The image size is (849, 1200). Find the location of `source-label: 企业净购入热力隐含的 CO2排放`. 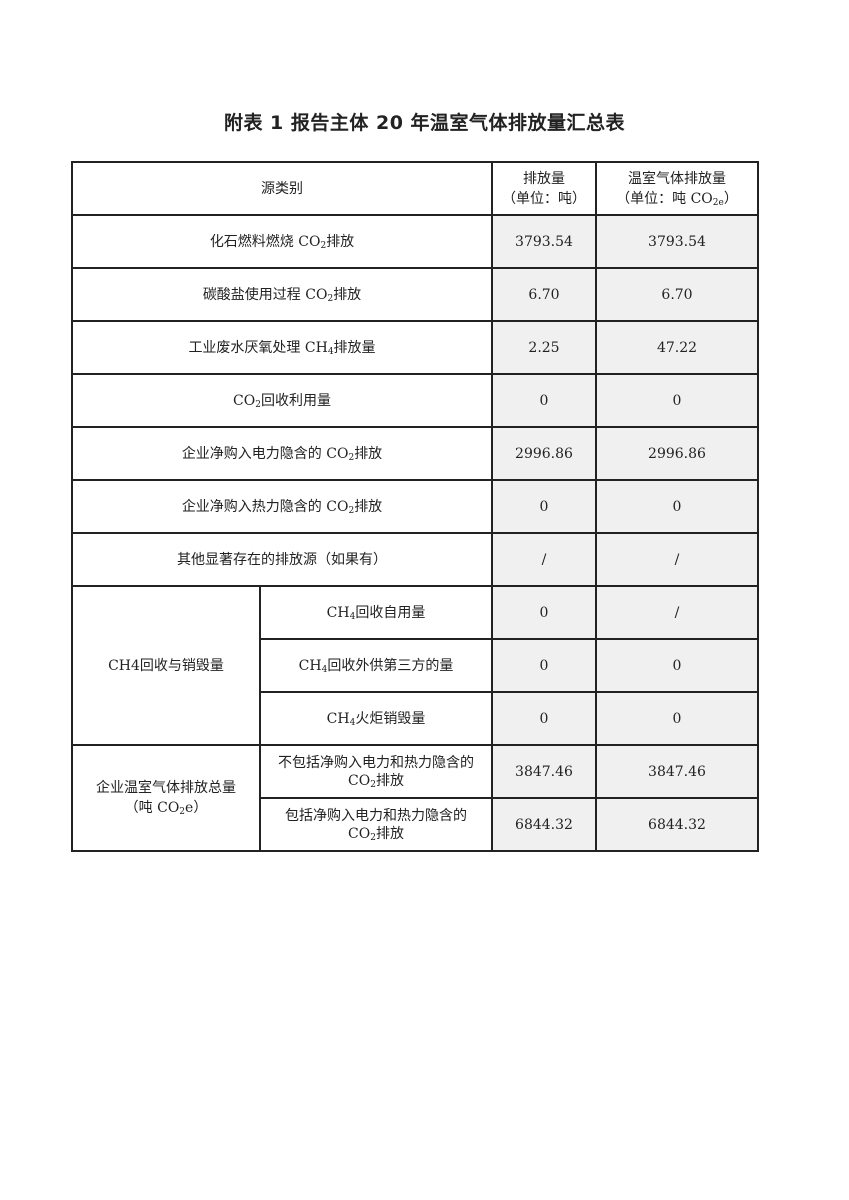

source-label: 企业净购入热力隐含的 CO2排放 is located at coordinates (282, 506).